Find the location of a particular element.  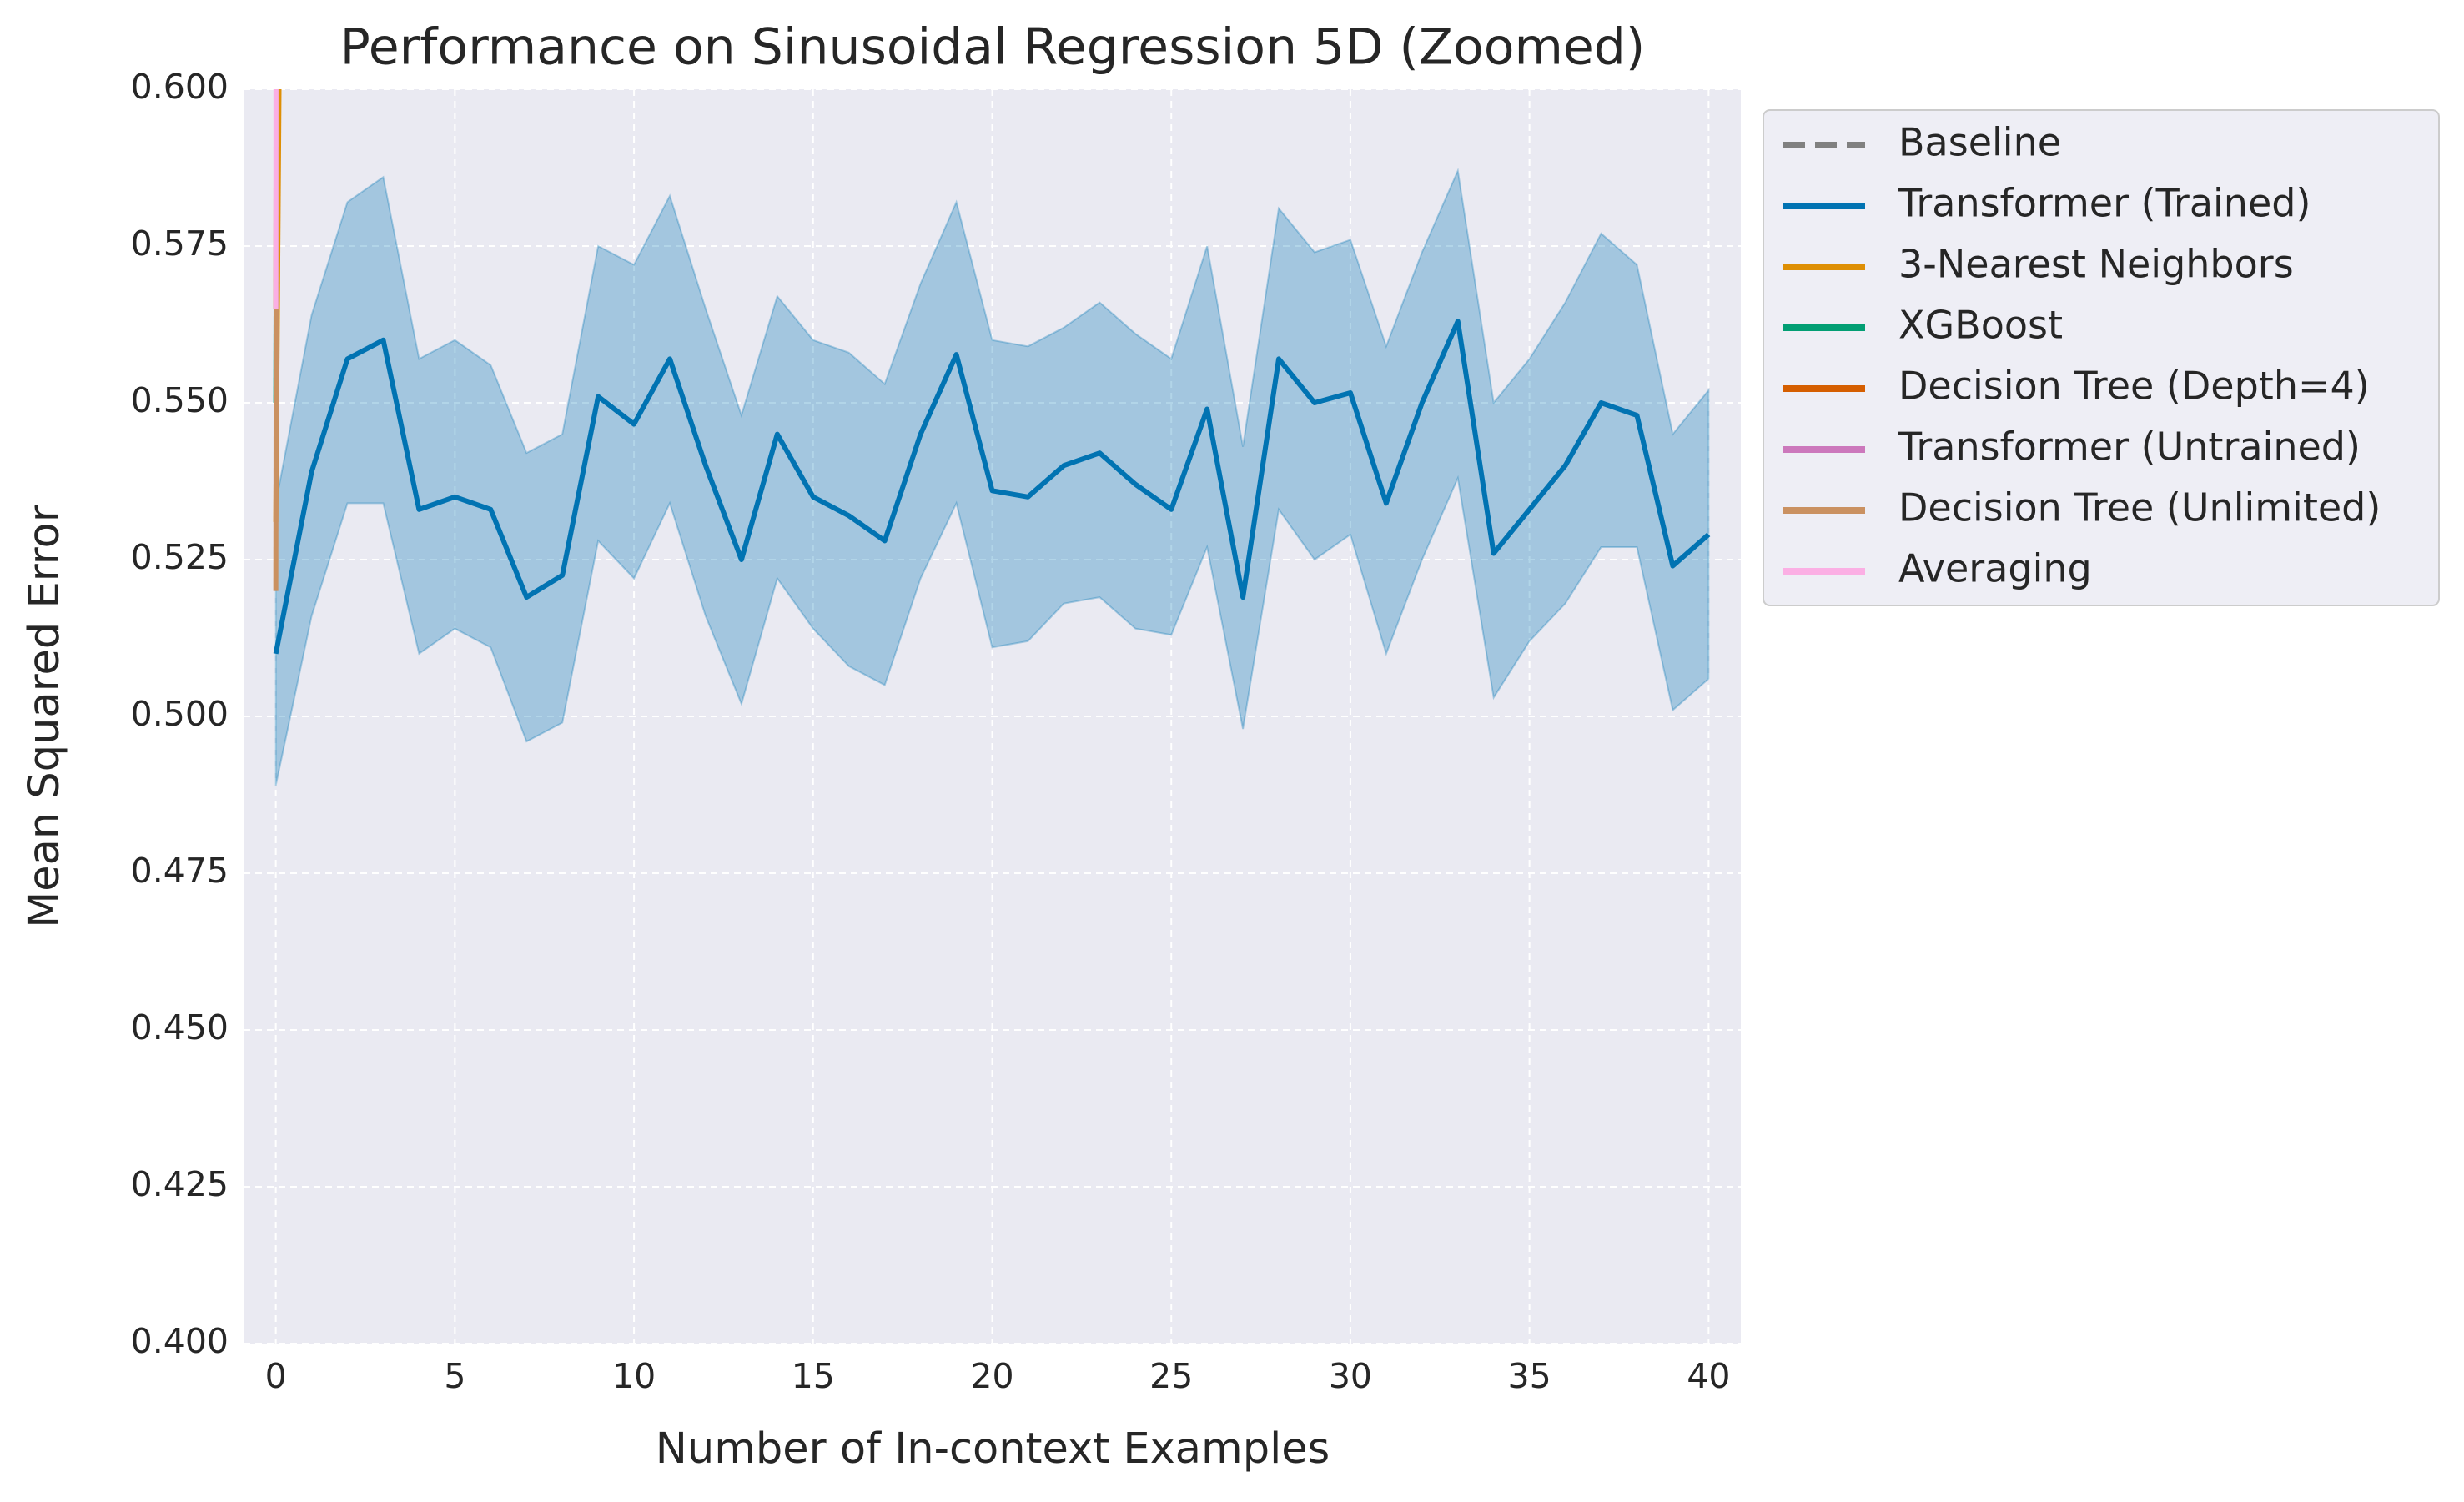

y-tick-label: 0.475 is located at coordinates (180, 871).